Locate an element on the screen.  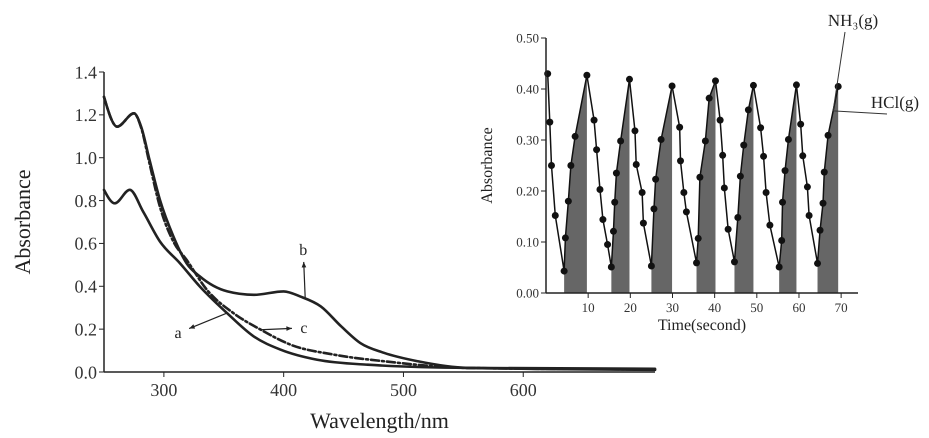
y-tick-label: 0.4 is located at coordinates (85, 286).